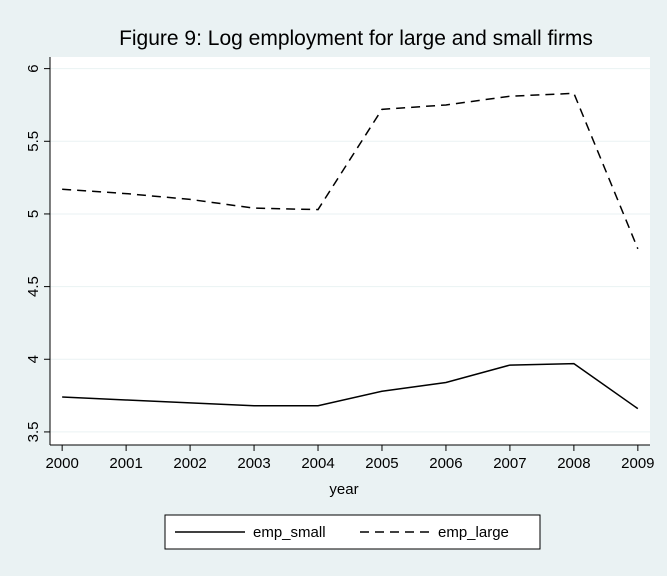 This screenshot has width=667, height=576. Describe the element at coordinates (125, 463) in the screenshot. I see `x-tick-label: 2001` at that location.